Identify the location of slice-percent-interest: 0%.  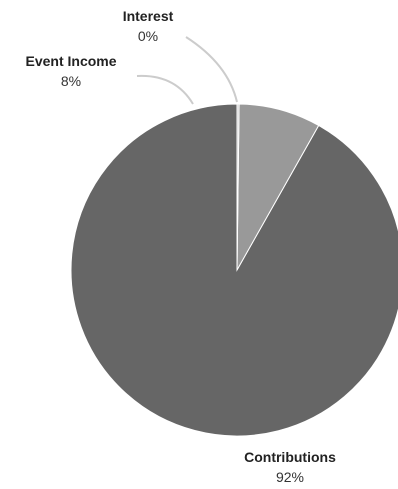
(148, 36).